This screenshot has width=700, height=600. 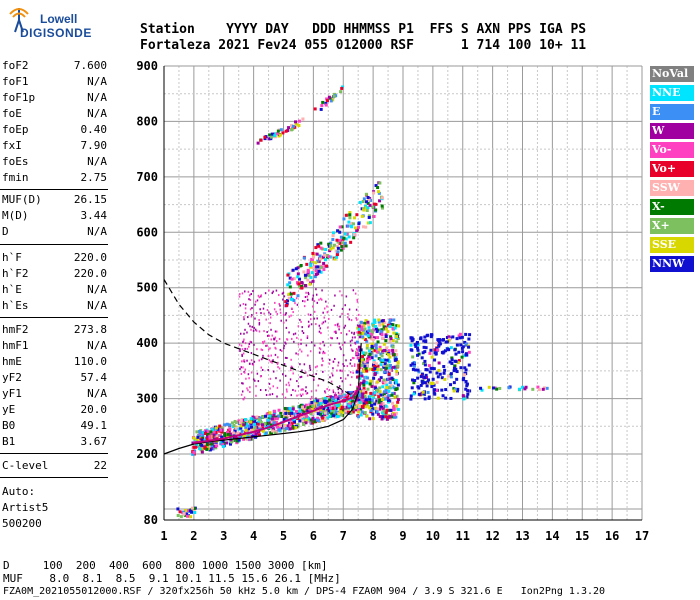 I want to click on param-value: N/A, so click(x=97, y=305).